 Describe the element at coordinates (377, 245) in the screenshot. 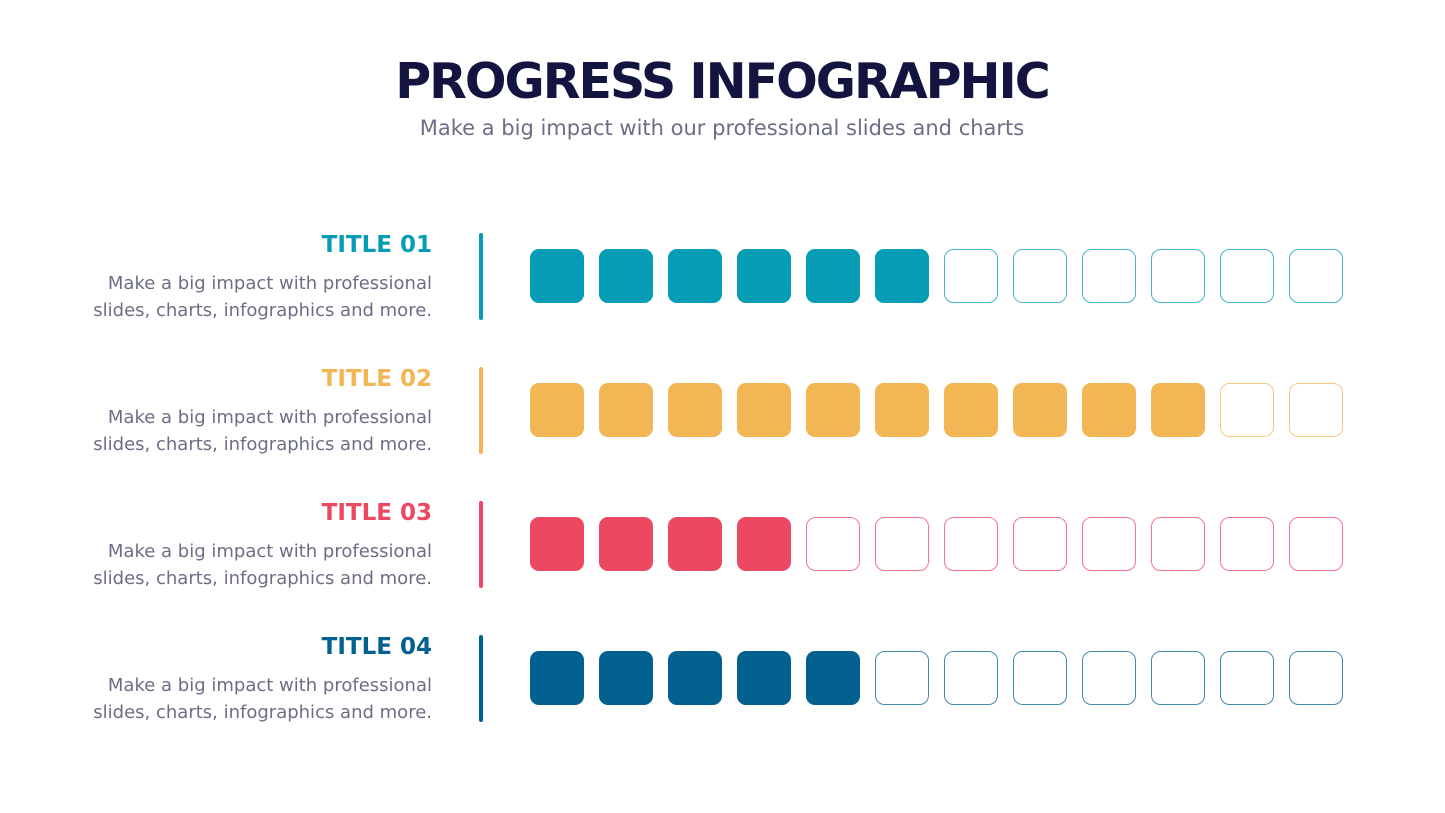

I see `item-title: TITLE 01` at that location.